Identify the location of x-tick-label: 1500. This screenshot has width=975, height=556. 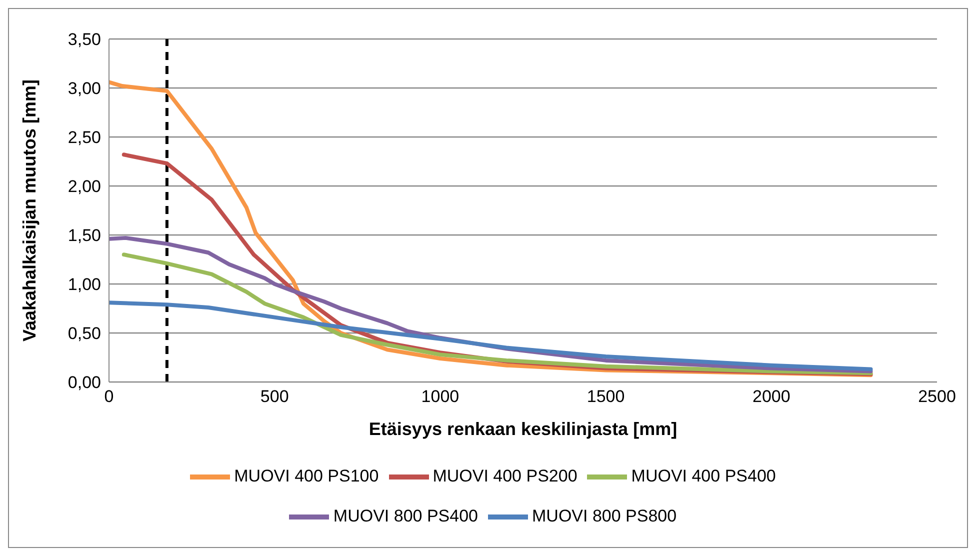
(605, 396).